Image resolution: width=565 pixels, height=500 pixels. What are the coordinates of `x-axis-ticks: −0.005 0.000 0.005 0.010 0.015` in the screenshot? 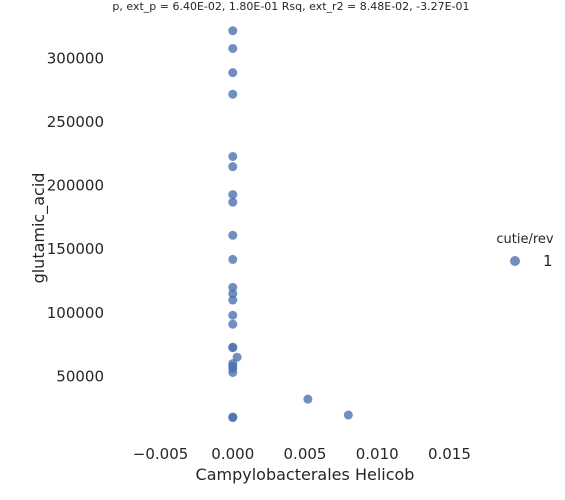 It's located at (302, 454).